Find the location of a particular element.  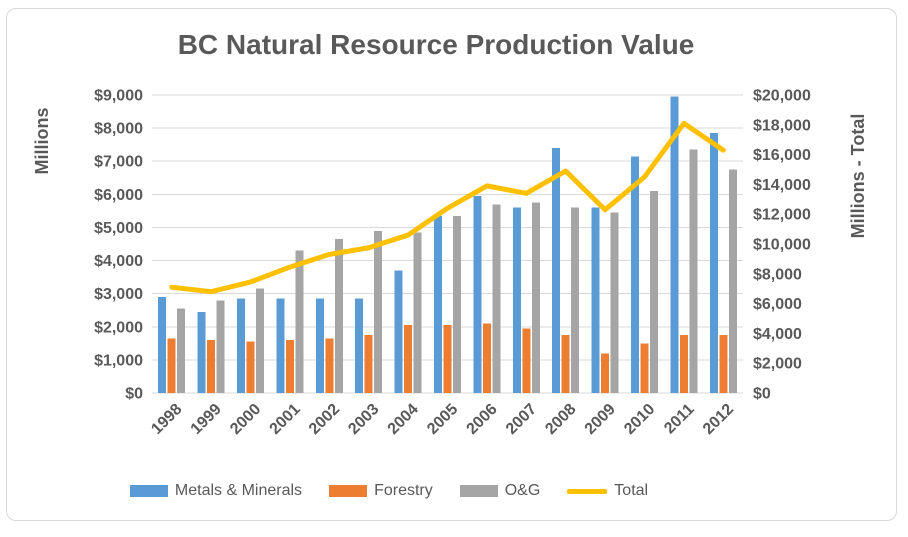

bar-metals-minerals-1999 is located at coordinates (201, 352).